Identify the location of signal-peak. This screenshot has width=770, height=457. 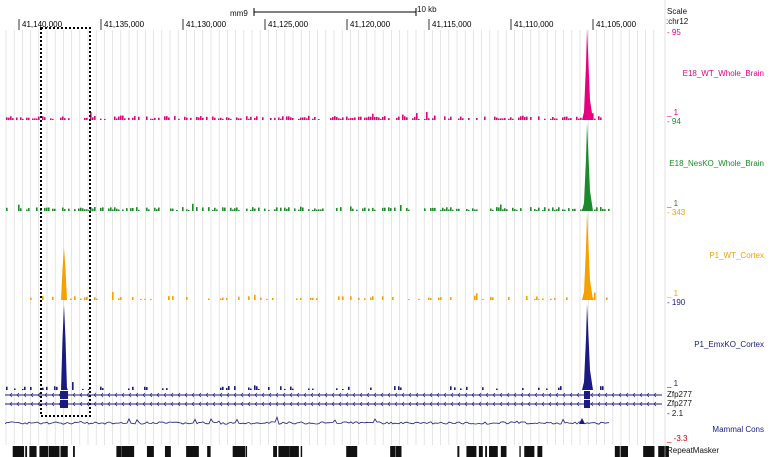
(587, 347).